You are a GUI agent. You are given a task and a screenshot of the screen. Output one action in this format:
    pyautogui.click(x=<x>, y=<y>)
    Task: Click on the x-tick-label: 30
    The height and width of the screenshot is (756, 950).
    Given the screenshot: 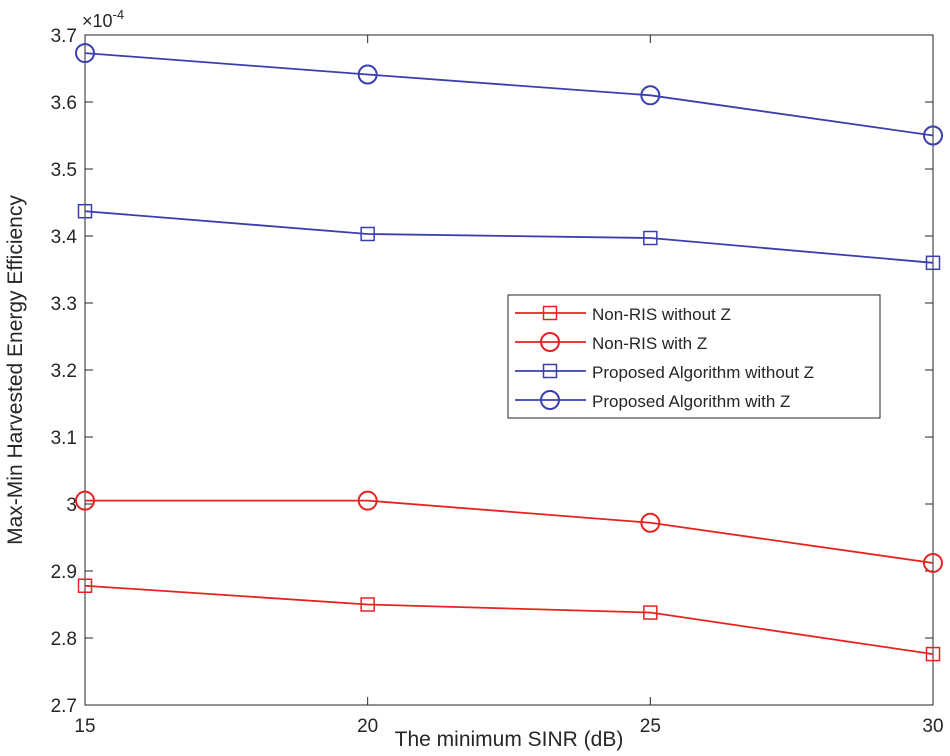 What is the action you would take?
    pyautogui.click(x=932, y=726)
    